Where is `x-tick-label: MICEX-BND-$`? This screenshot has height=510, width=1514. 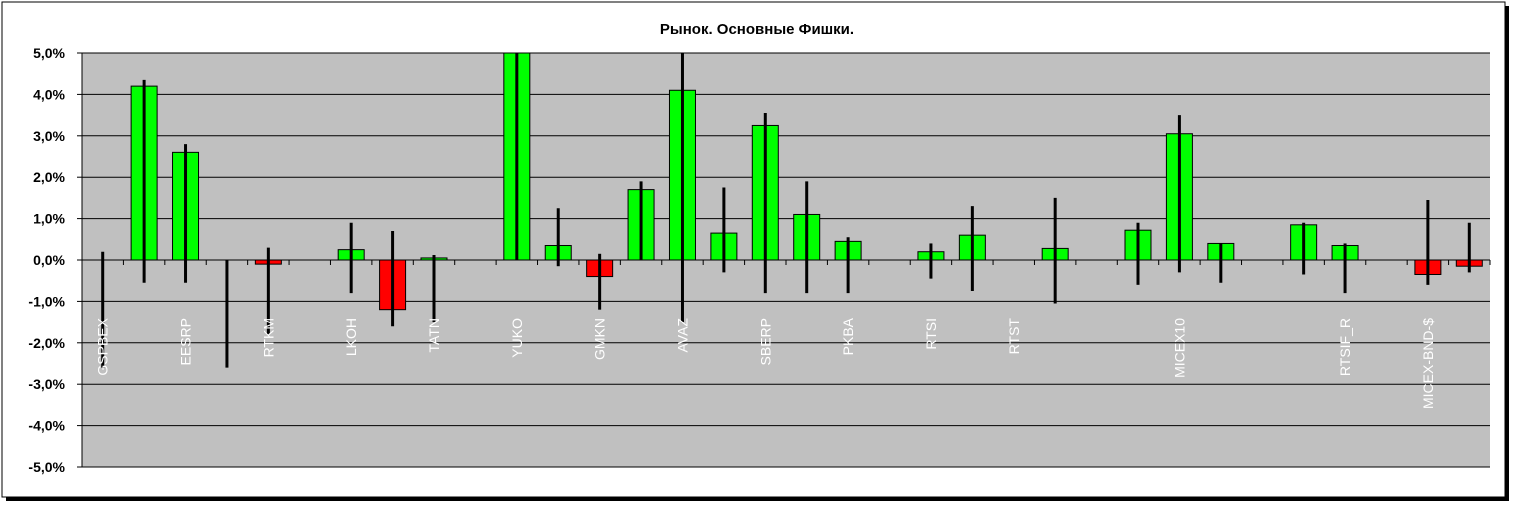
x-tick-label: MICEX-BND-$ is located at coordinates (1428, 363).